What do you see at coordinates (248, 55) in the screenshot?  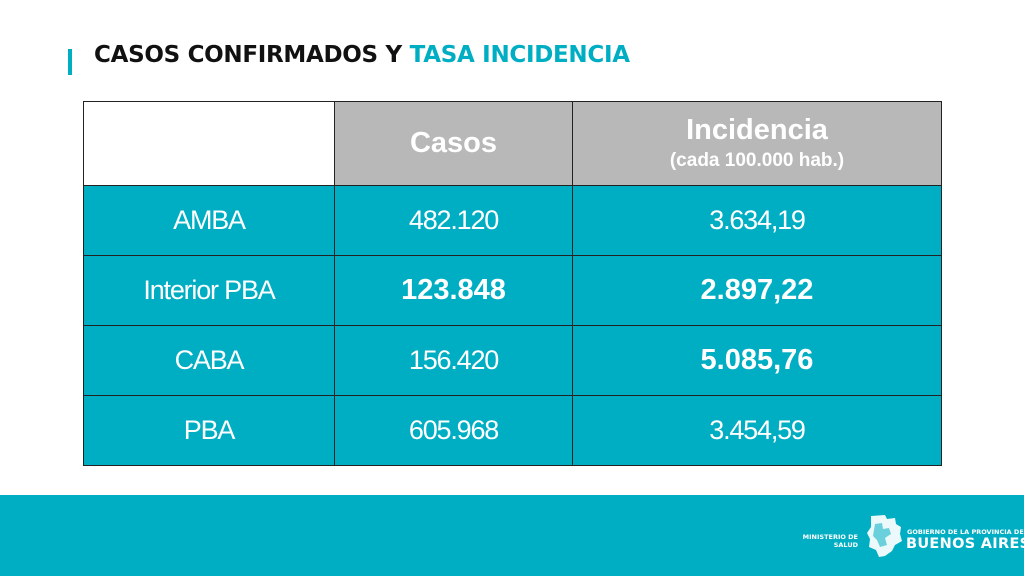 I see `title-part-1: CASOS CONFIRMADOS Y` at bounding box center [248, 55].